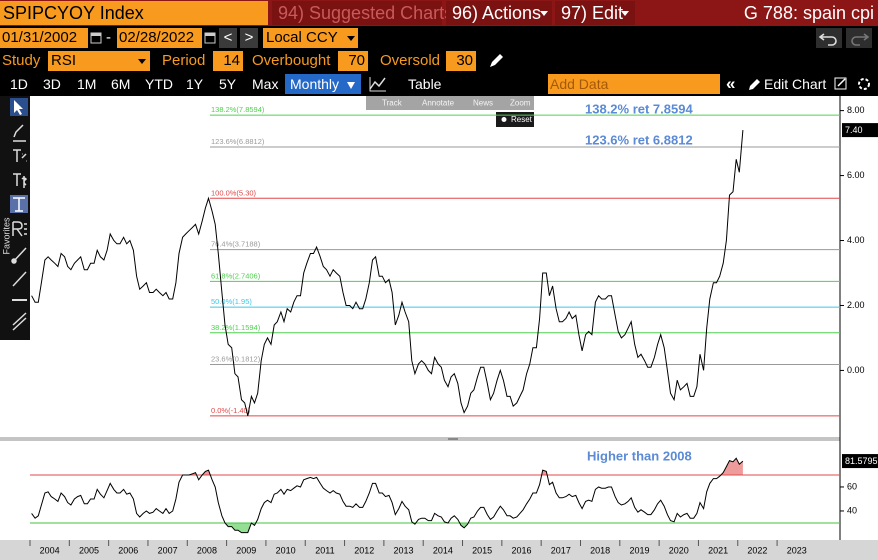  What do you see at coordinates (496, 61) in the screenshot?
I see `pencil-icon` at bounding box center [496, 61].